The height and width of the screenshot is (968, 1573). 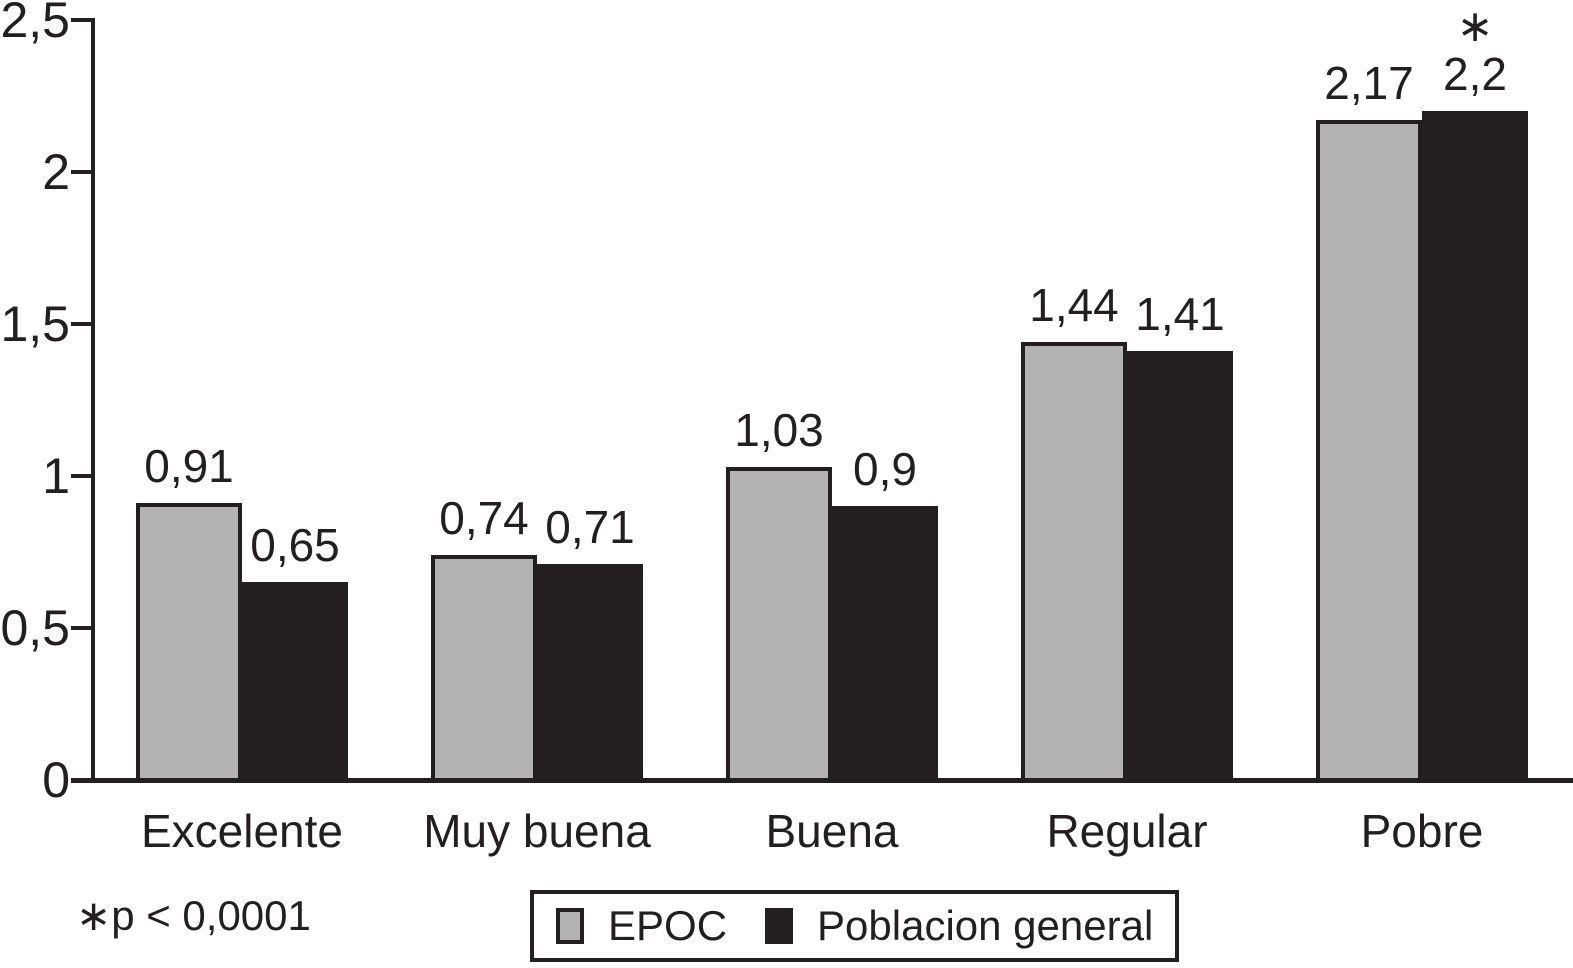 I want to click on x-axis-category-label: Muy buena, so click(x=537, y=831).